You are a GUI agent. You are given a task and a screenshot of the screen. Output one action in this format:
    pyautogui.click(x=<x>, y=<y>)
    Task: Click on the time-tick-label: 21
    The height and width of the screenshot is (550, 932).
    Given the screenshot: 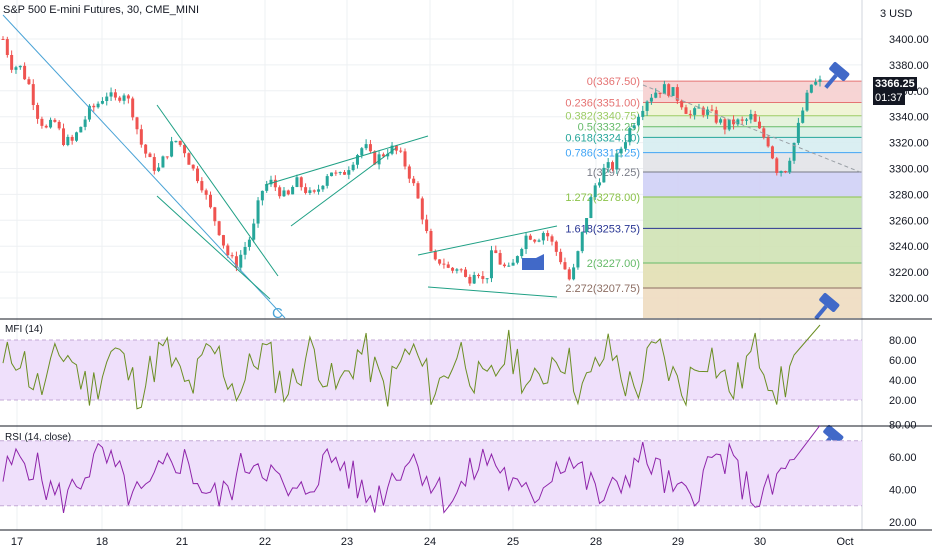 What is the action you would take?
    pyautogui.click(x=182, y=542)
    